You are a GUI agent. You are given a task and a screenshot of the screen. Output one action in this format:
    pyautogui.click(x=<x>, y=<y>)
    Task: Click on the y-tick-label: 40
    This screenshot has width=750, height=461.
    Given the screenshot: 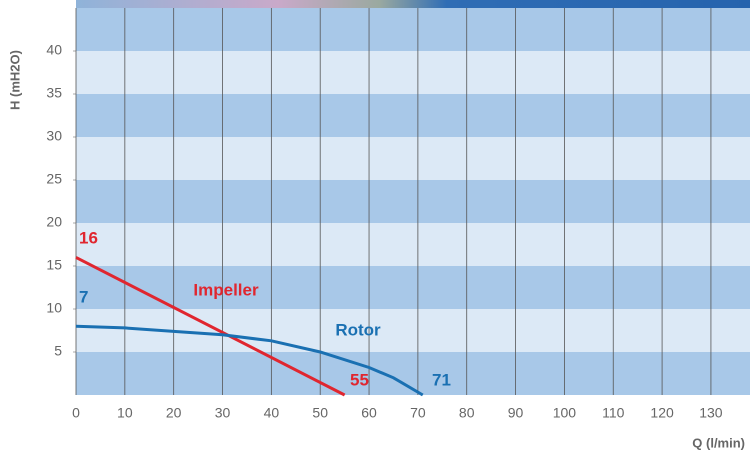 What is the action you would take?
    pyautogui.click(x=54, y=50)
    